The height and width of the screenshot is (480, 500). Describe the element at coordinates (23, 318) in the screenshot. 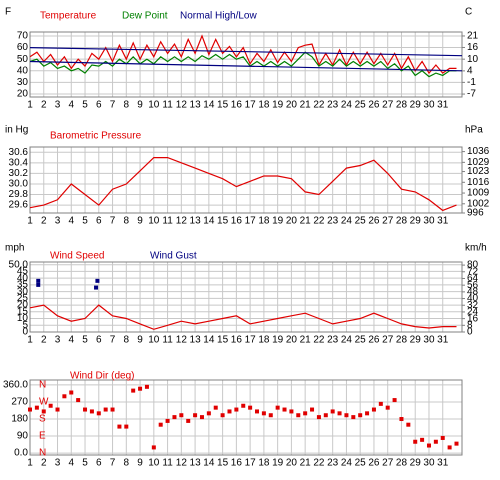

I see `y-tick-label: 10` at that location.